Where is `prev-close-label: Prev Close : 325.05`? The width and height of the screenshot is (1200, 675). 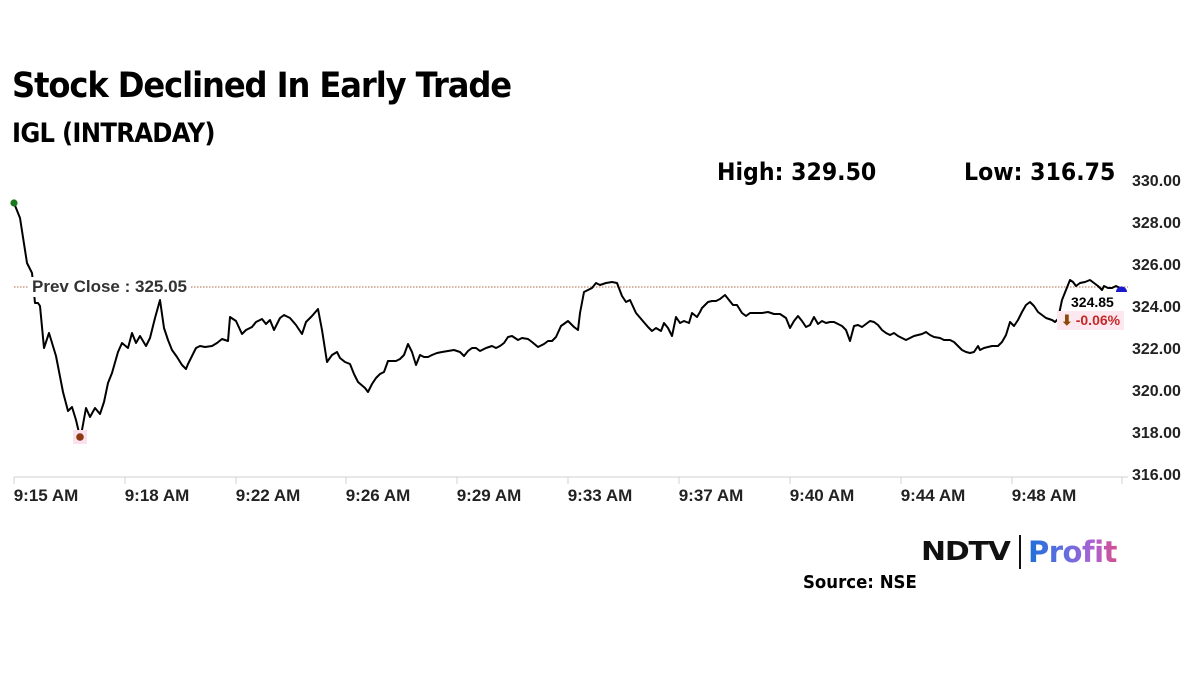
prev-close-label: Prev Close : 325.05 is located at coordinates (109, 287).